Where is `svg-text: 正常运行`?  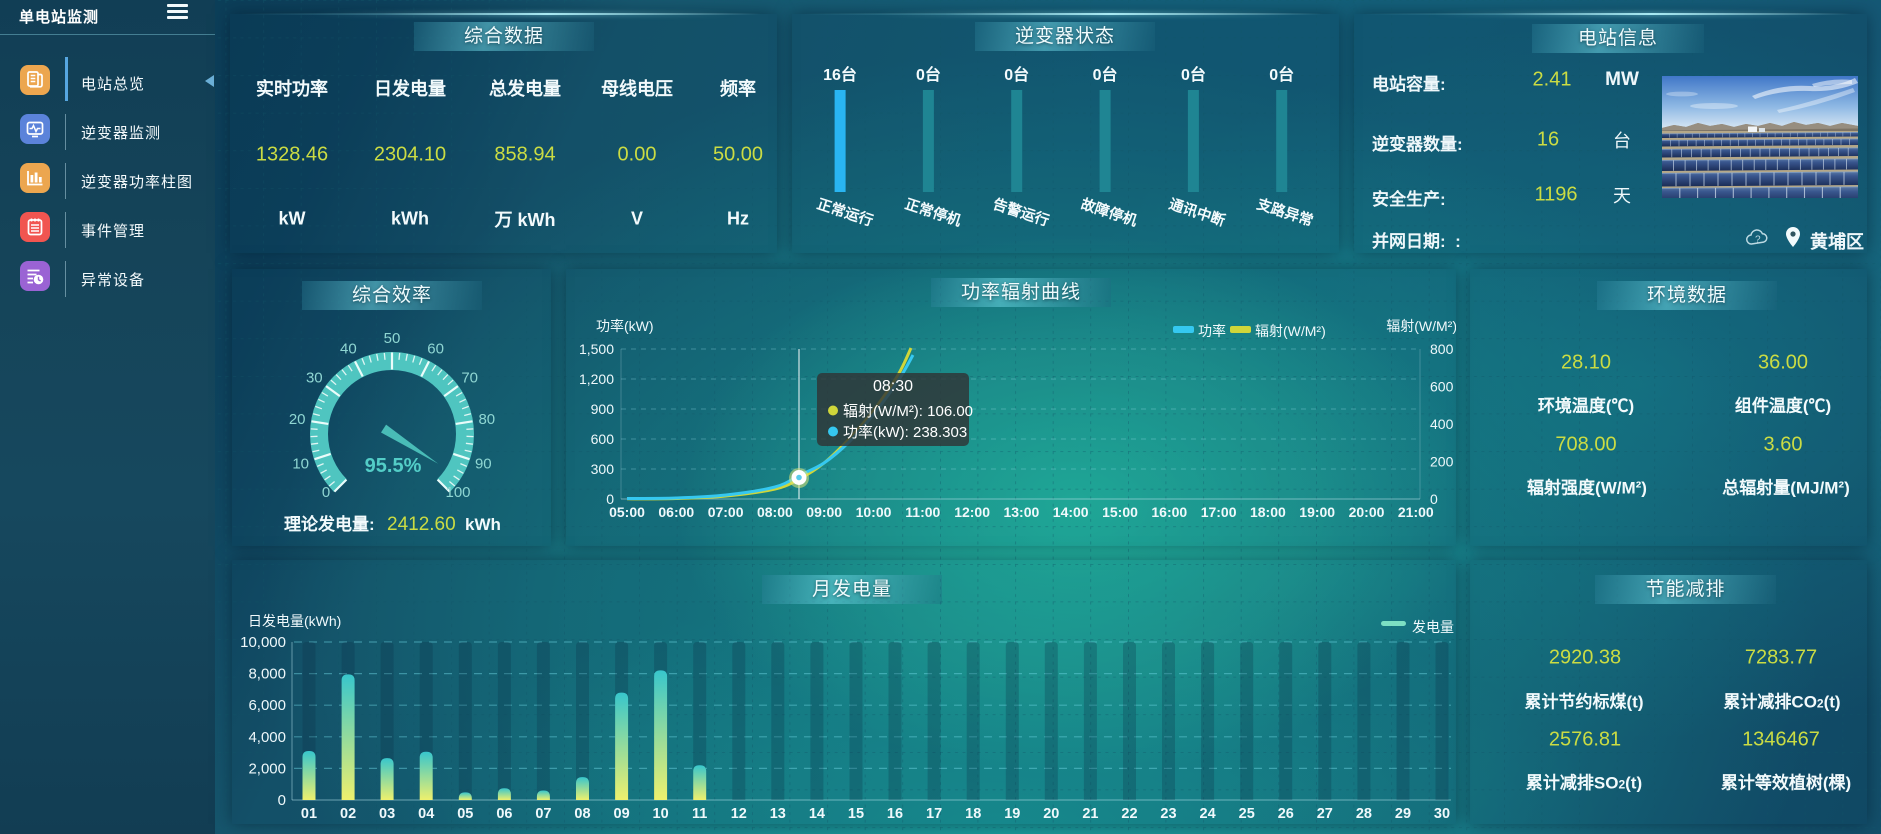 svg-text: 正常运行 is located at coordinates (845, 212).